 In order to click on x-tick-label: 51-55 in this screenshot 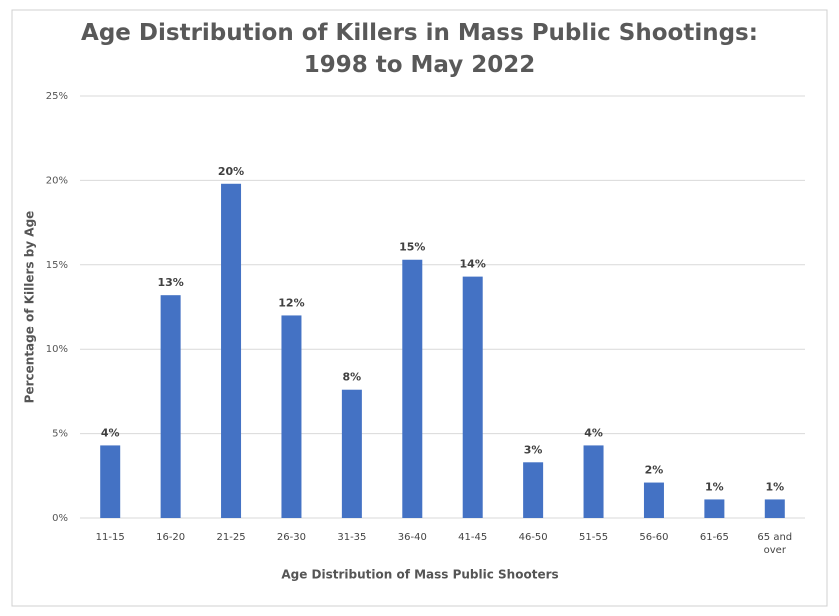, I will do `click(594, 537)`.